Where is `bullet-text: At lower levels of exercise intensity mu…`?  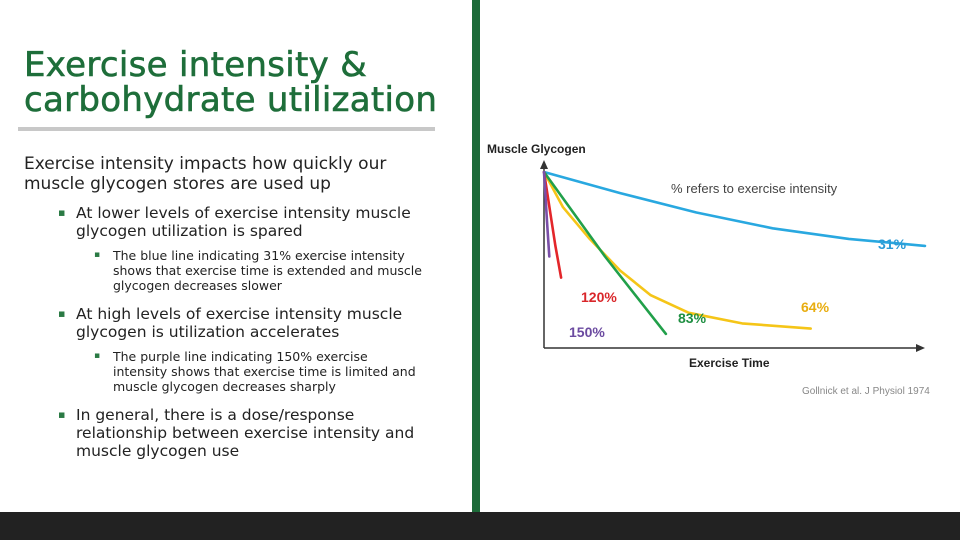 bullet-text: At lower levels of exercise intensity mu… is located at coordinates (243, 222).